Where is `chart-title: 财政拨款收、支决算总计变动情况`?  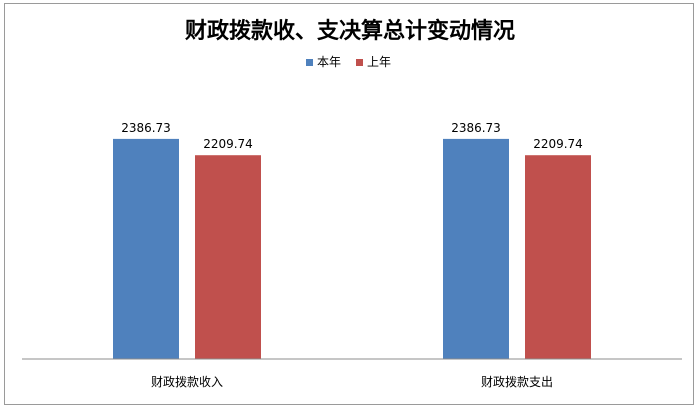
chart-title: 财政拨款收、支决算总计变动情况 is located at coordinates (350, 31).